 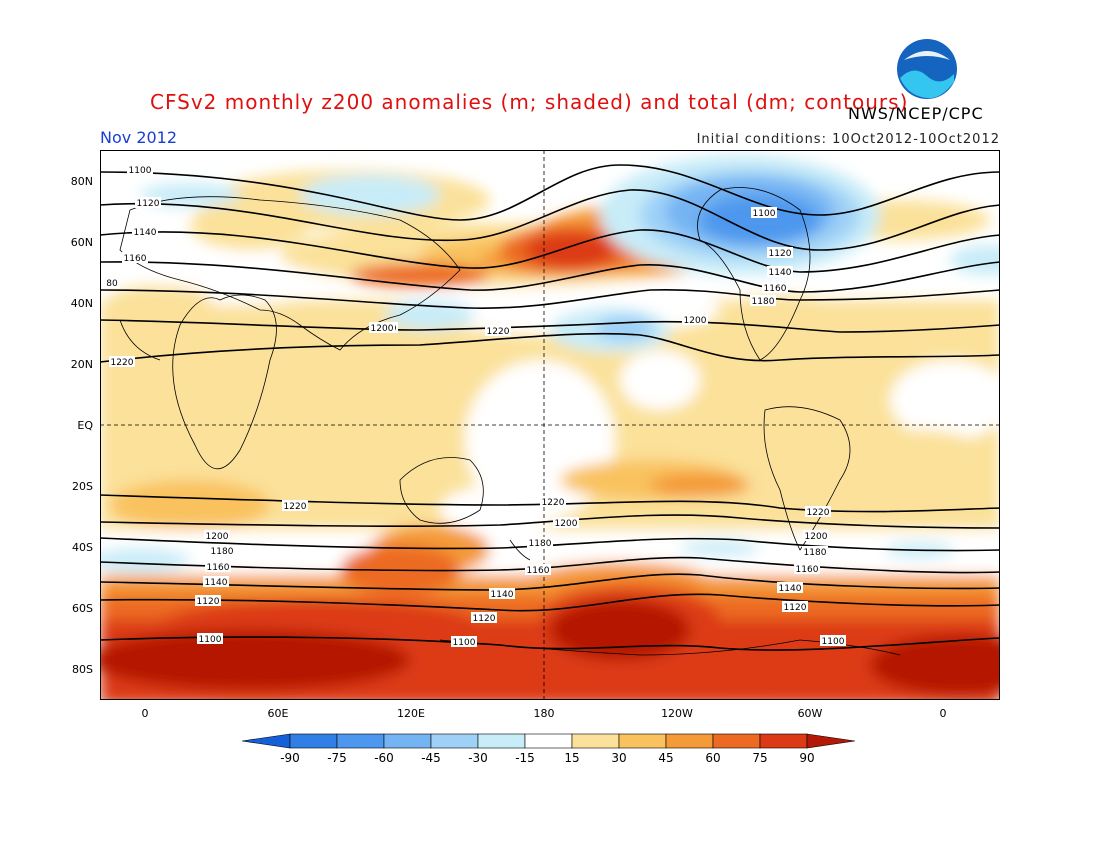 I want to click on longitude-labels: 0 60E 120E 180 120W 60W 0, so click(x=544, y=713).